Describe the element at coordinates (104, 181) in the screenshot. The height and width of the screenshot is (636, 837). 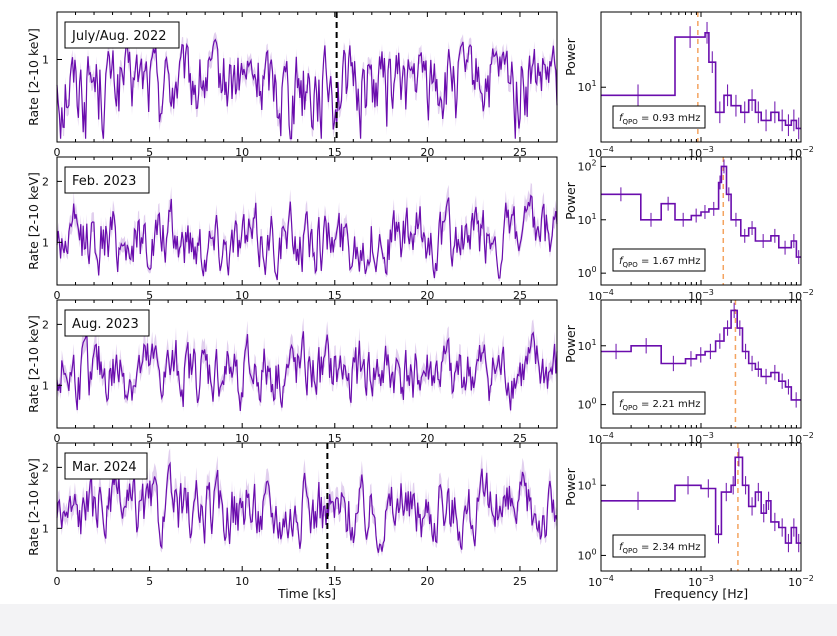
I see `epoch-label: Feb. 2023` at that location.